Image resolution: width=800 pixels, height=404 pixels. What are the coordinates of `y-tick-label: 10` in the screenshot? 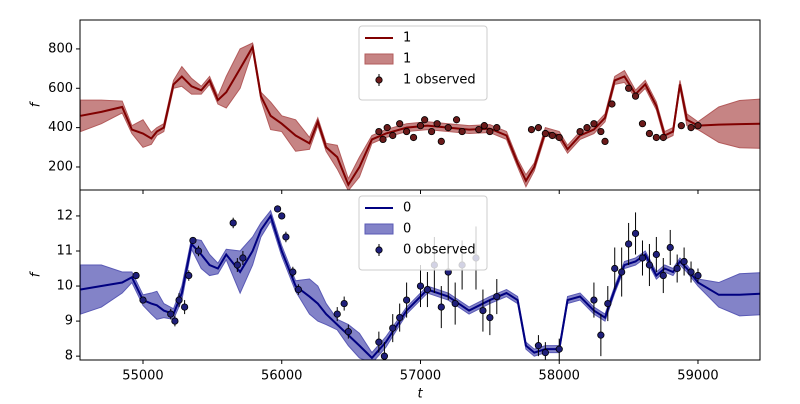 It's located at (64, 286).